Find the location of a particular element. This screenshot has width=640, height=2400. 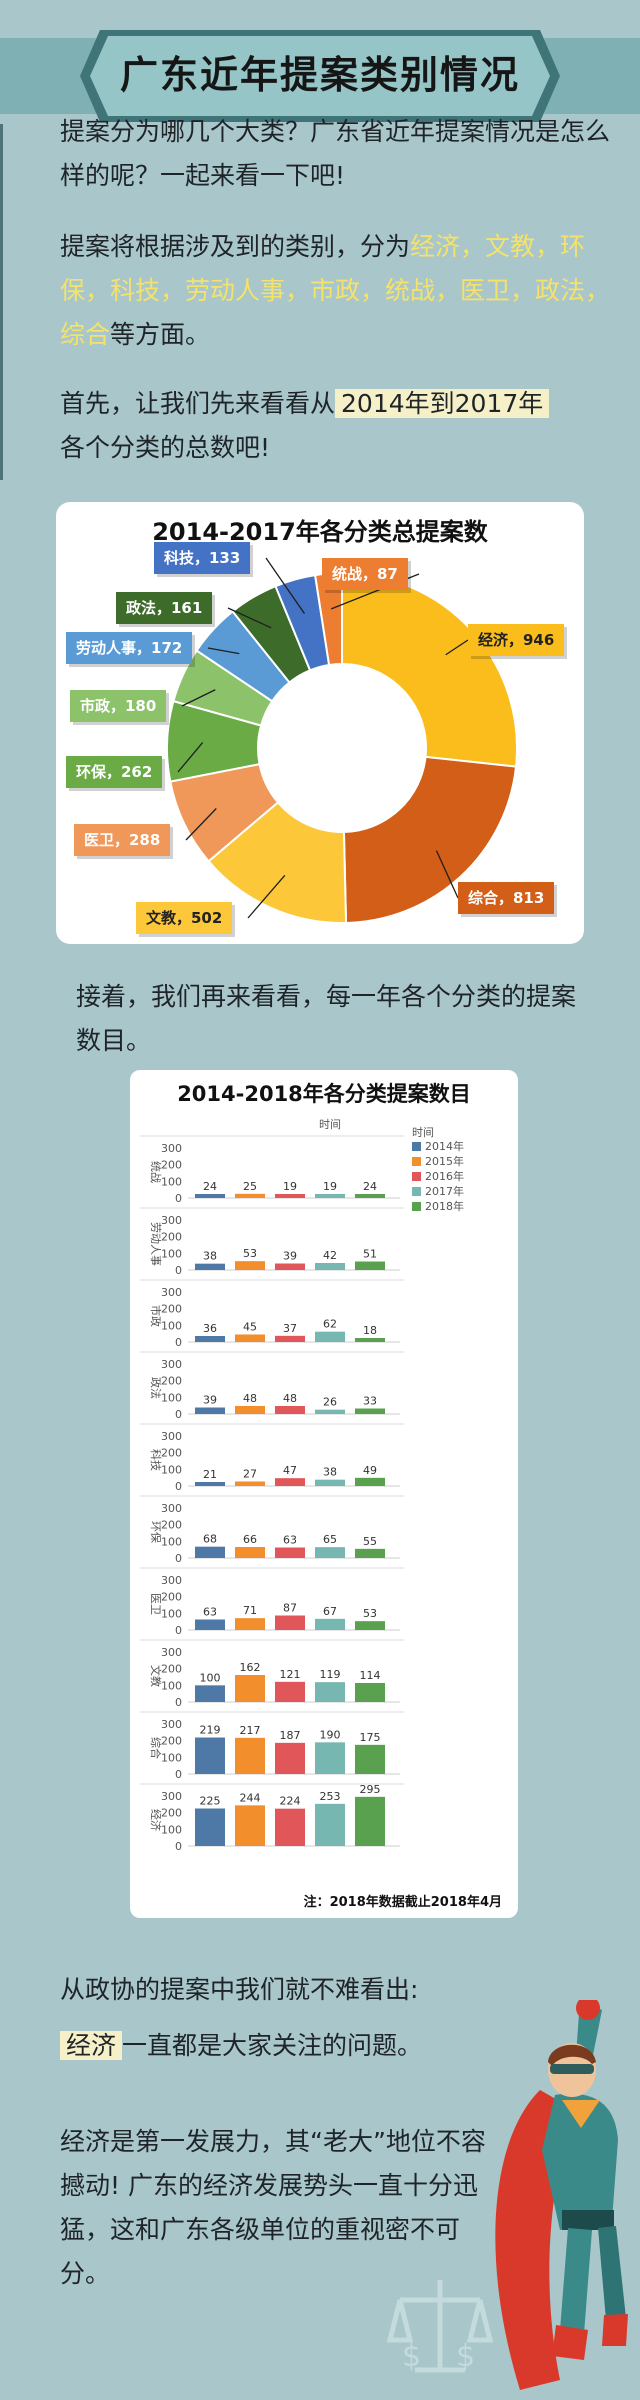

bar-value-4-2: 47 is located at coordinates (290, 1470).